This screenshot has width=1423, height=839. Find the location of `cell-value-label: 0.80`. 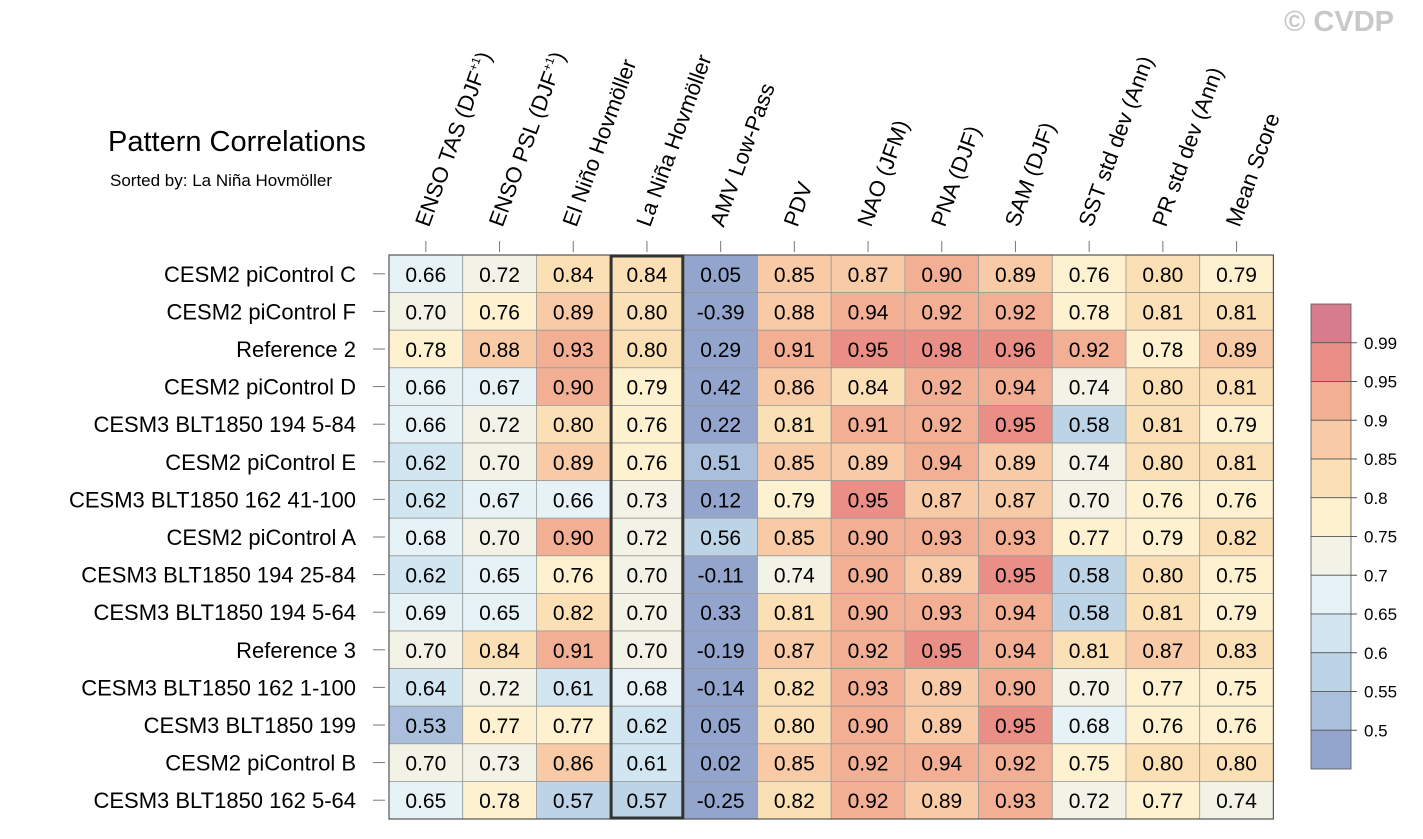

cell-value-label: 0.80 is located at coordinates (1162, 463).